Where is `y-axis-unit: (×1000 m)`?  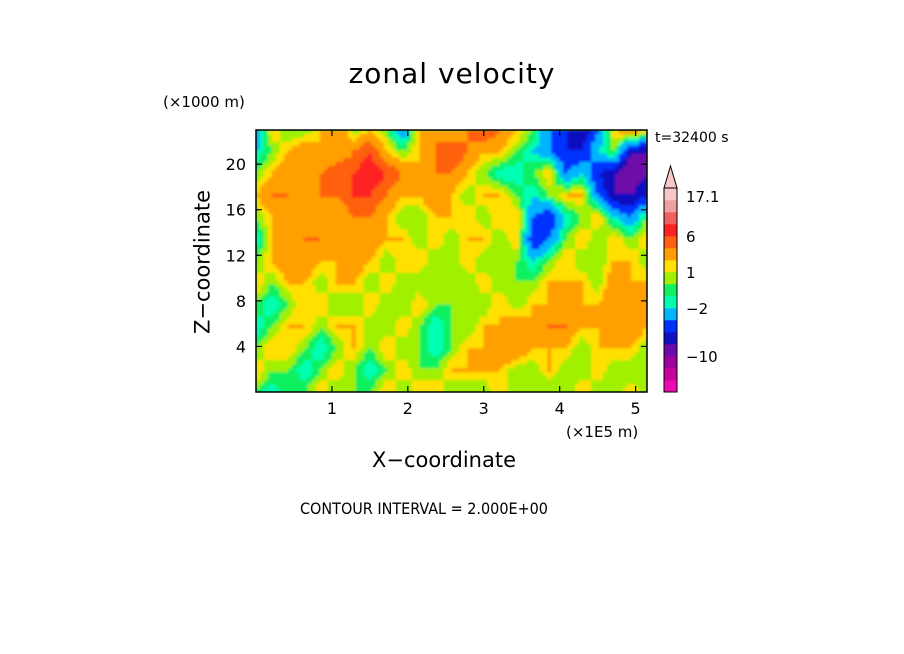 y-axis-unit: (×1000 m) is located at coordinates (204, 102).